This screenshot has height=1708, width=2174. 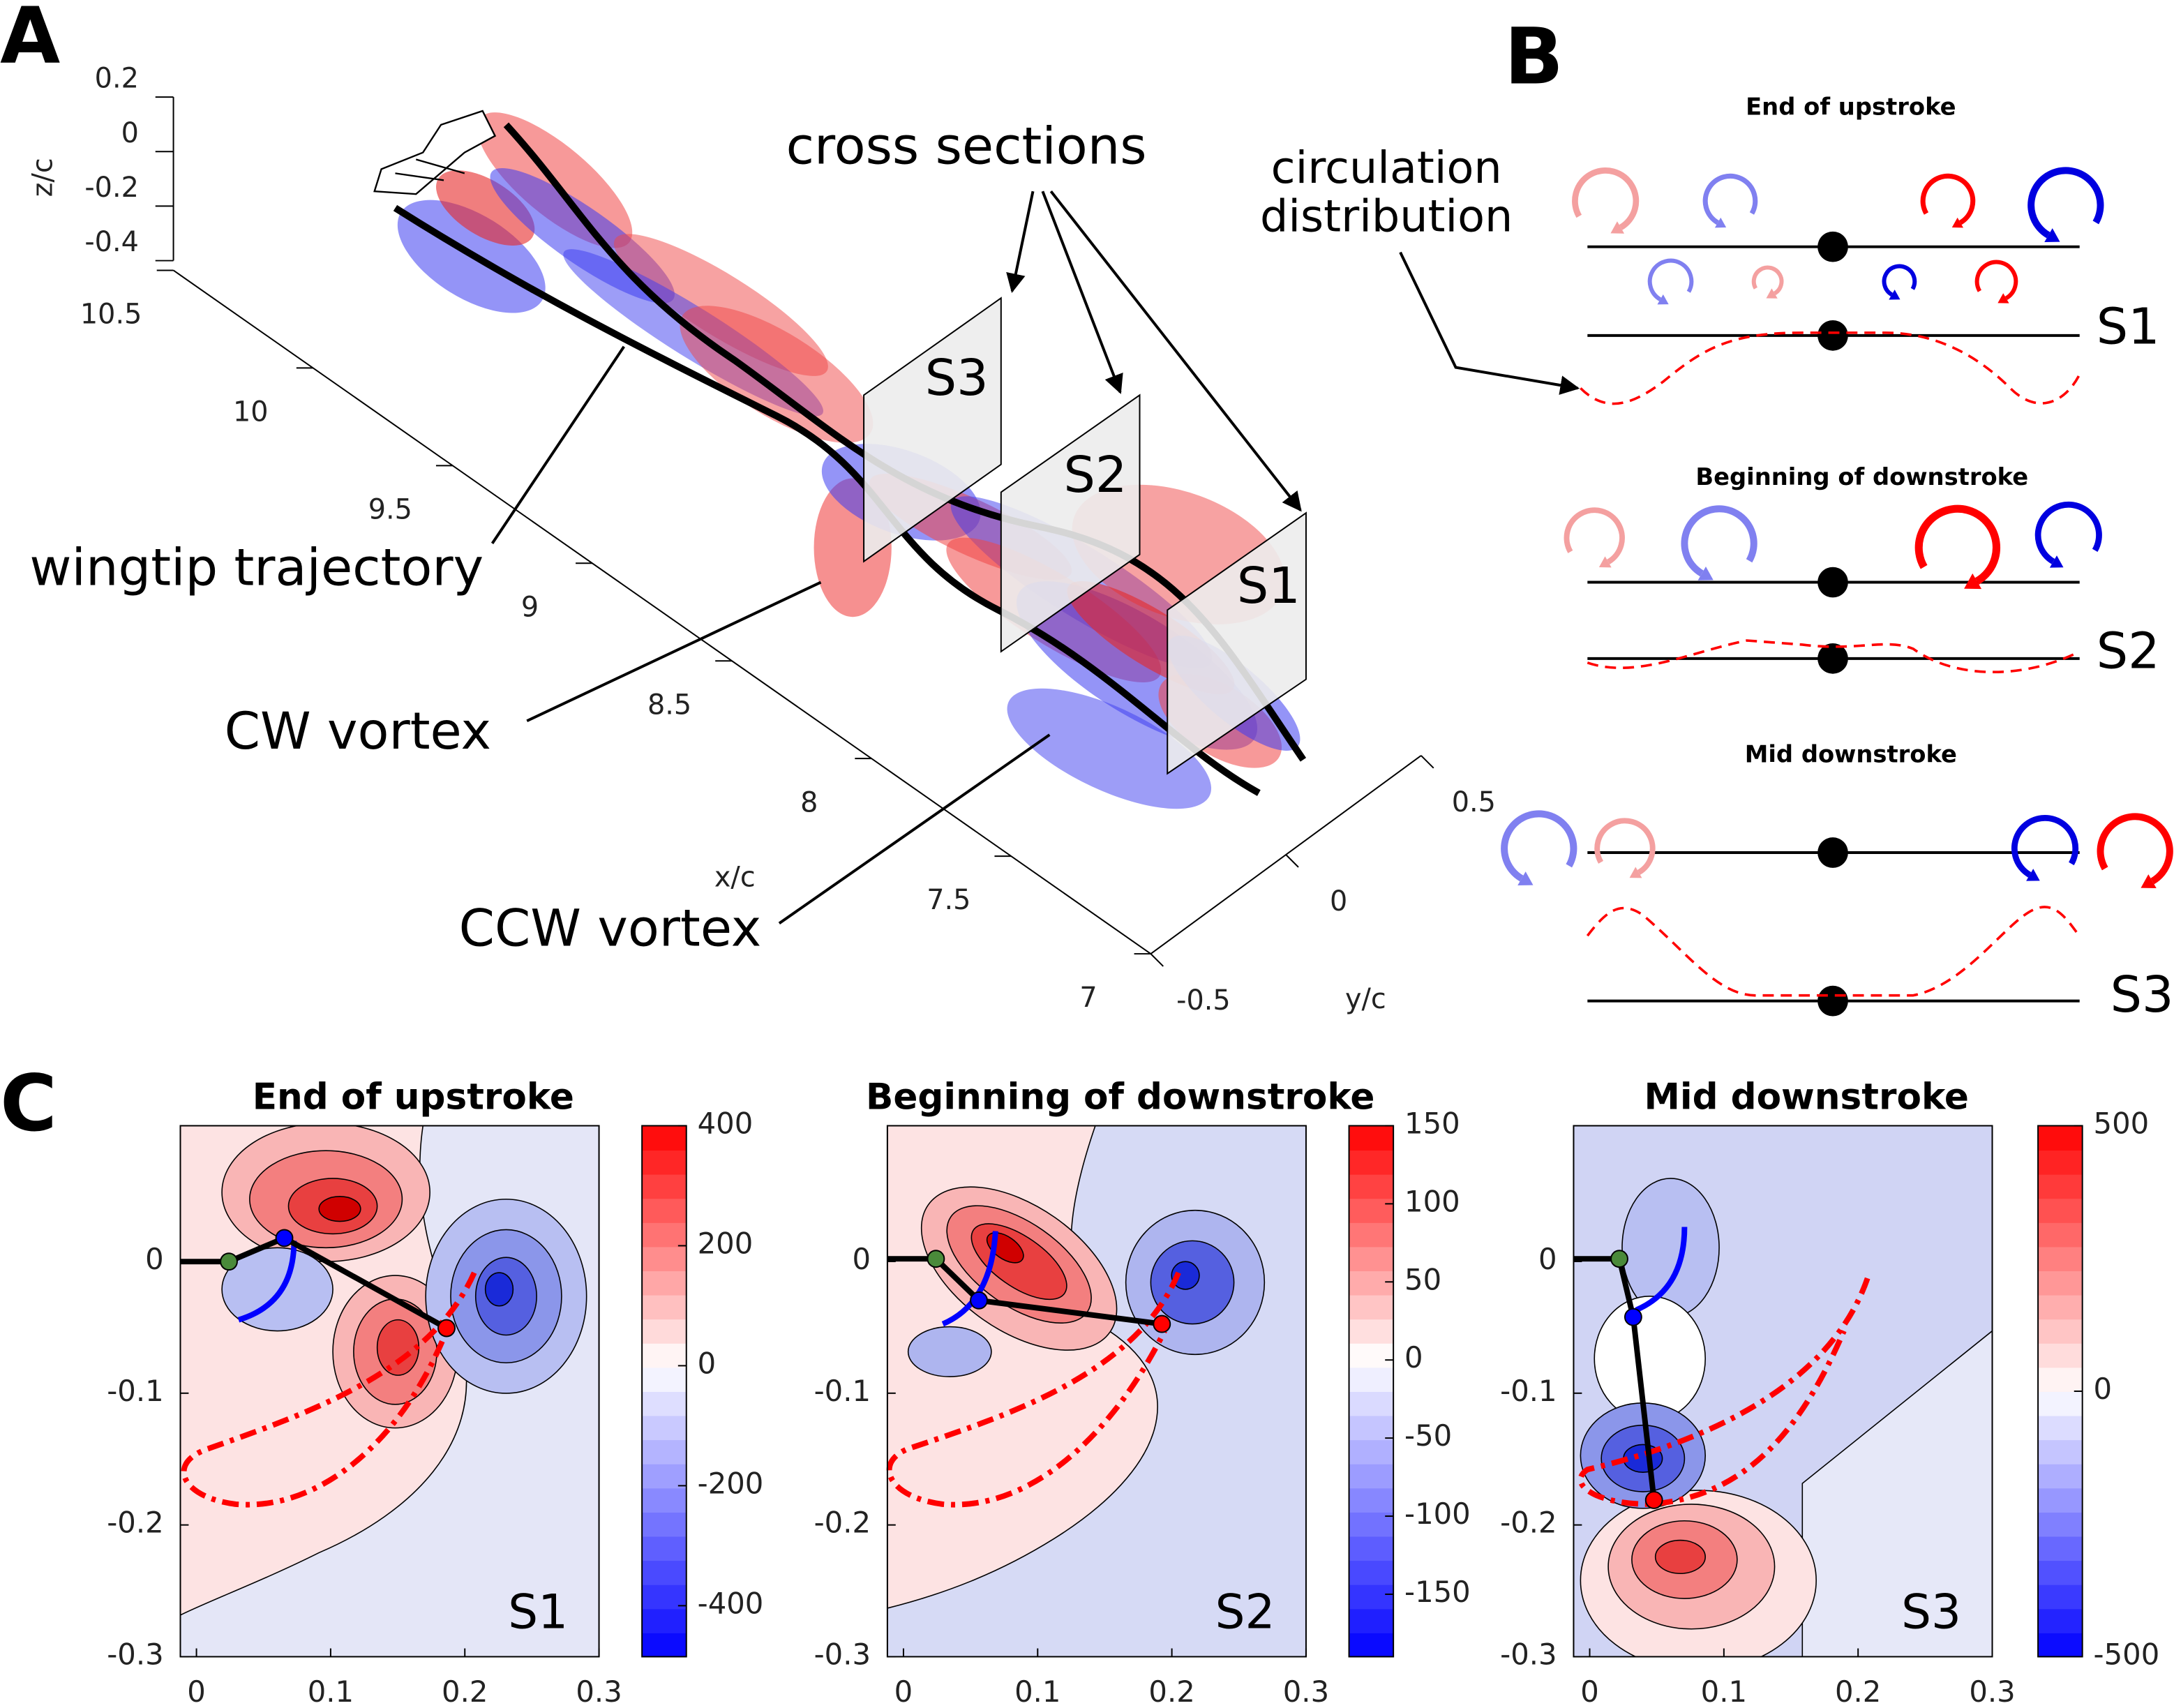 What do you see at coordinates (2122, 1123) in the screenshot?
I see `colorbar-tick-label: 500` at bounding box center [2122, 1123].